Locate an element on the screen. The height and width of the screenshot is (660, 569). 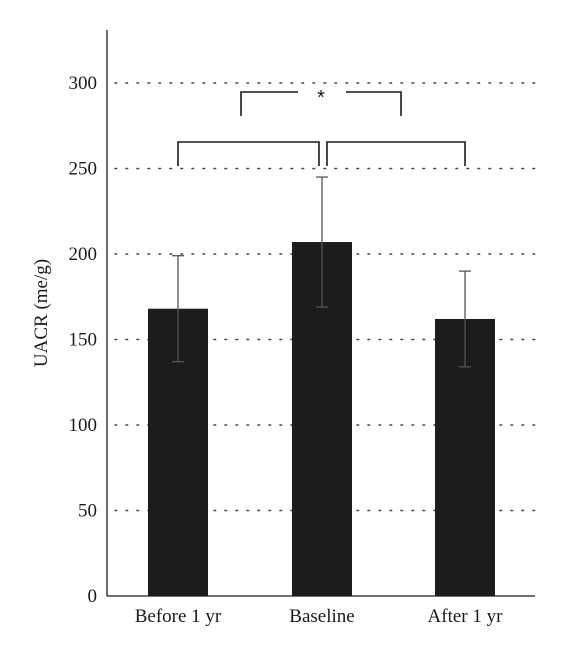
y-tick-label: 150 is located at coordinates (83, 340).